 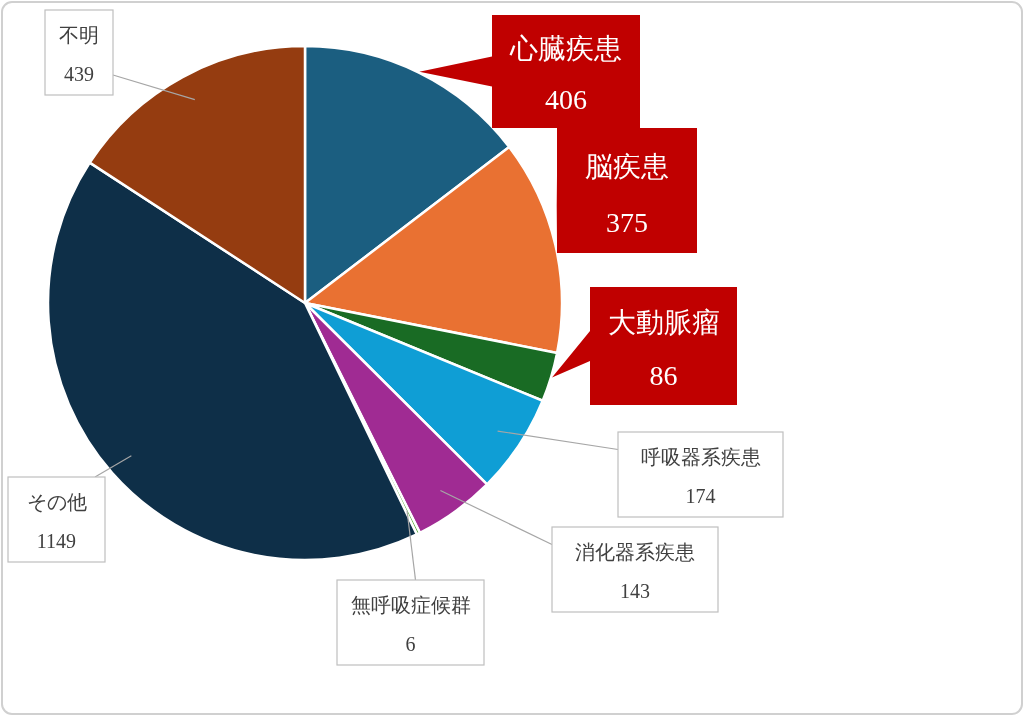 I want to click on data-label: 6, so click(x=410, y=643).